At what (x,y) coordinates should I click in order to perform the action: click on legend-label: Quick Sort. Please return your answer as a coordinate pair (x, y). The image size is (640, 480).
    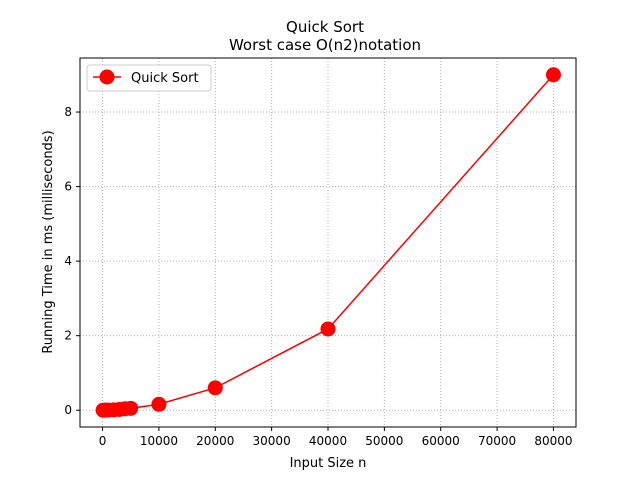
    Looking at the image, I should click on (165, 78).